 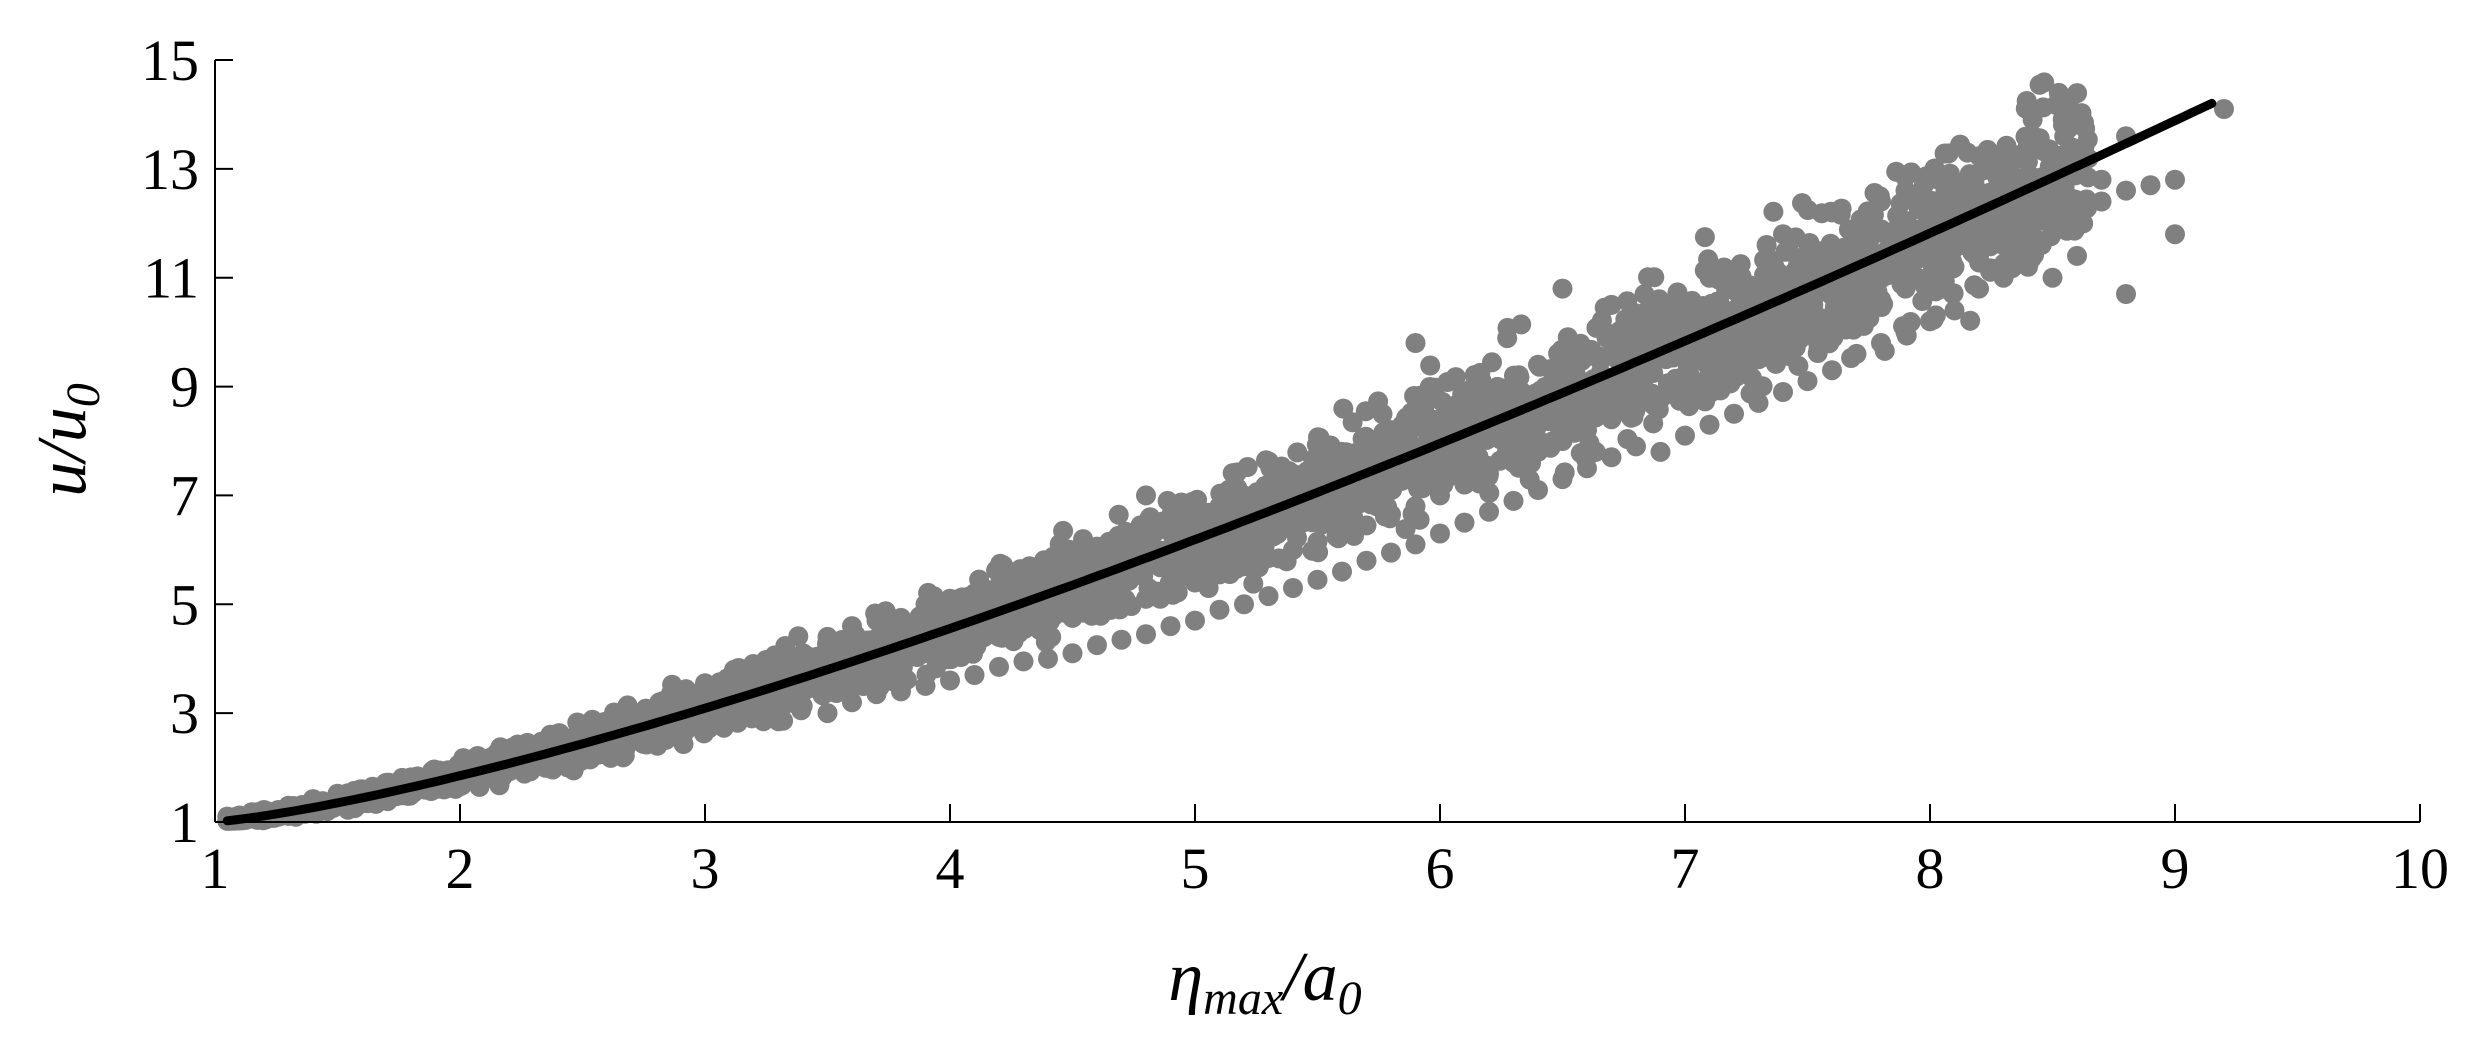 What do you see at coordinates (62, 479) in the screenshot?
I see `y-label-u: u` at bounding box center [62, 479].